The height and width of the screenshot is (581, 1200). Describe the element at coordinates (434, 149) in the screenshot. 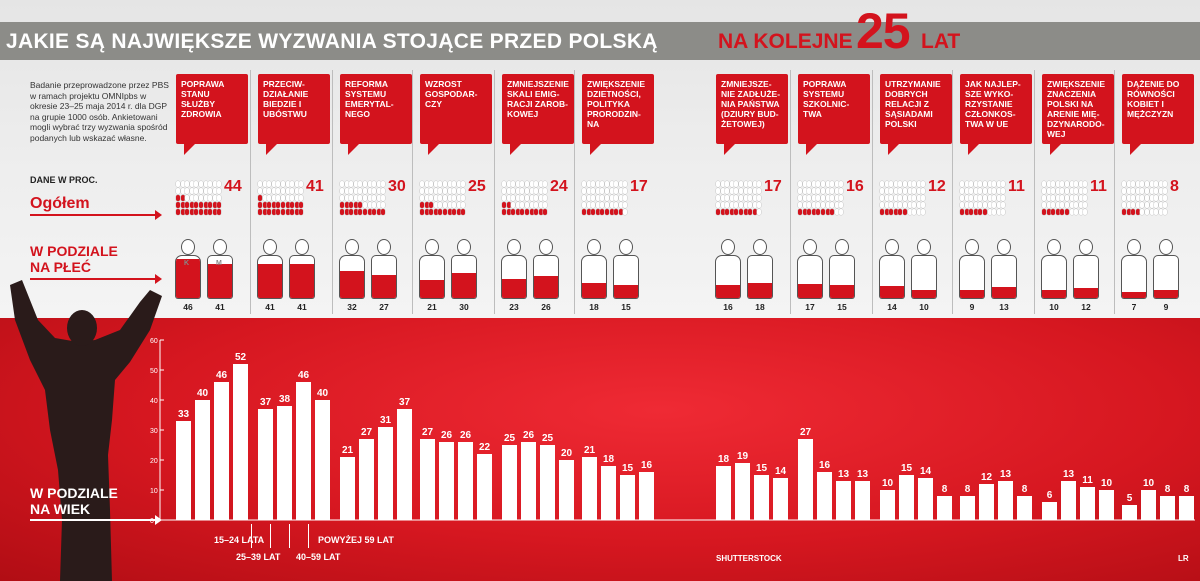

I see `bubble-tail` at that location.